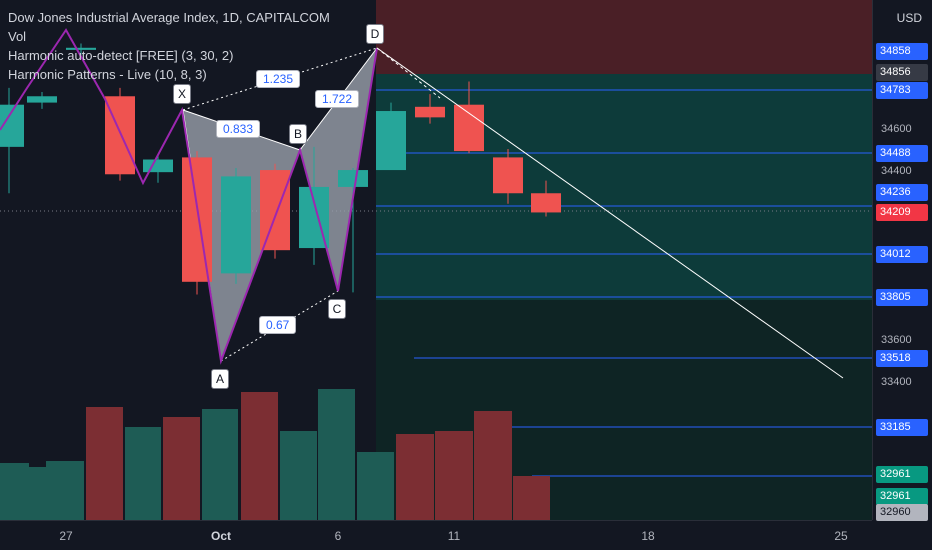  Describe the element at coordinates (436, 535) in the screenshot. I see `time-axis: 27 Oct 6 11 18 25` at that location.